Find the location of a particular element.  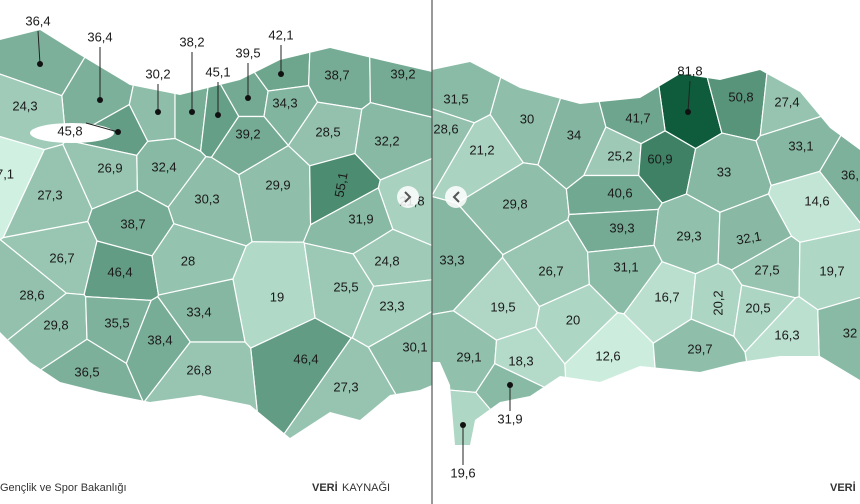

province-value: 45,1 is located at coordinates (217, 71).